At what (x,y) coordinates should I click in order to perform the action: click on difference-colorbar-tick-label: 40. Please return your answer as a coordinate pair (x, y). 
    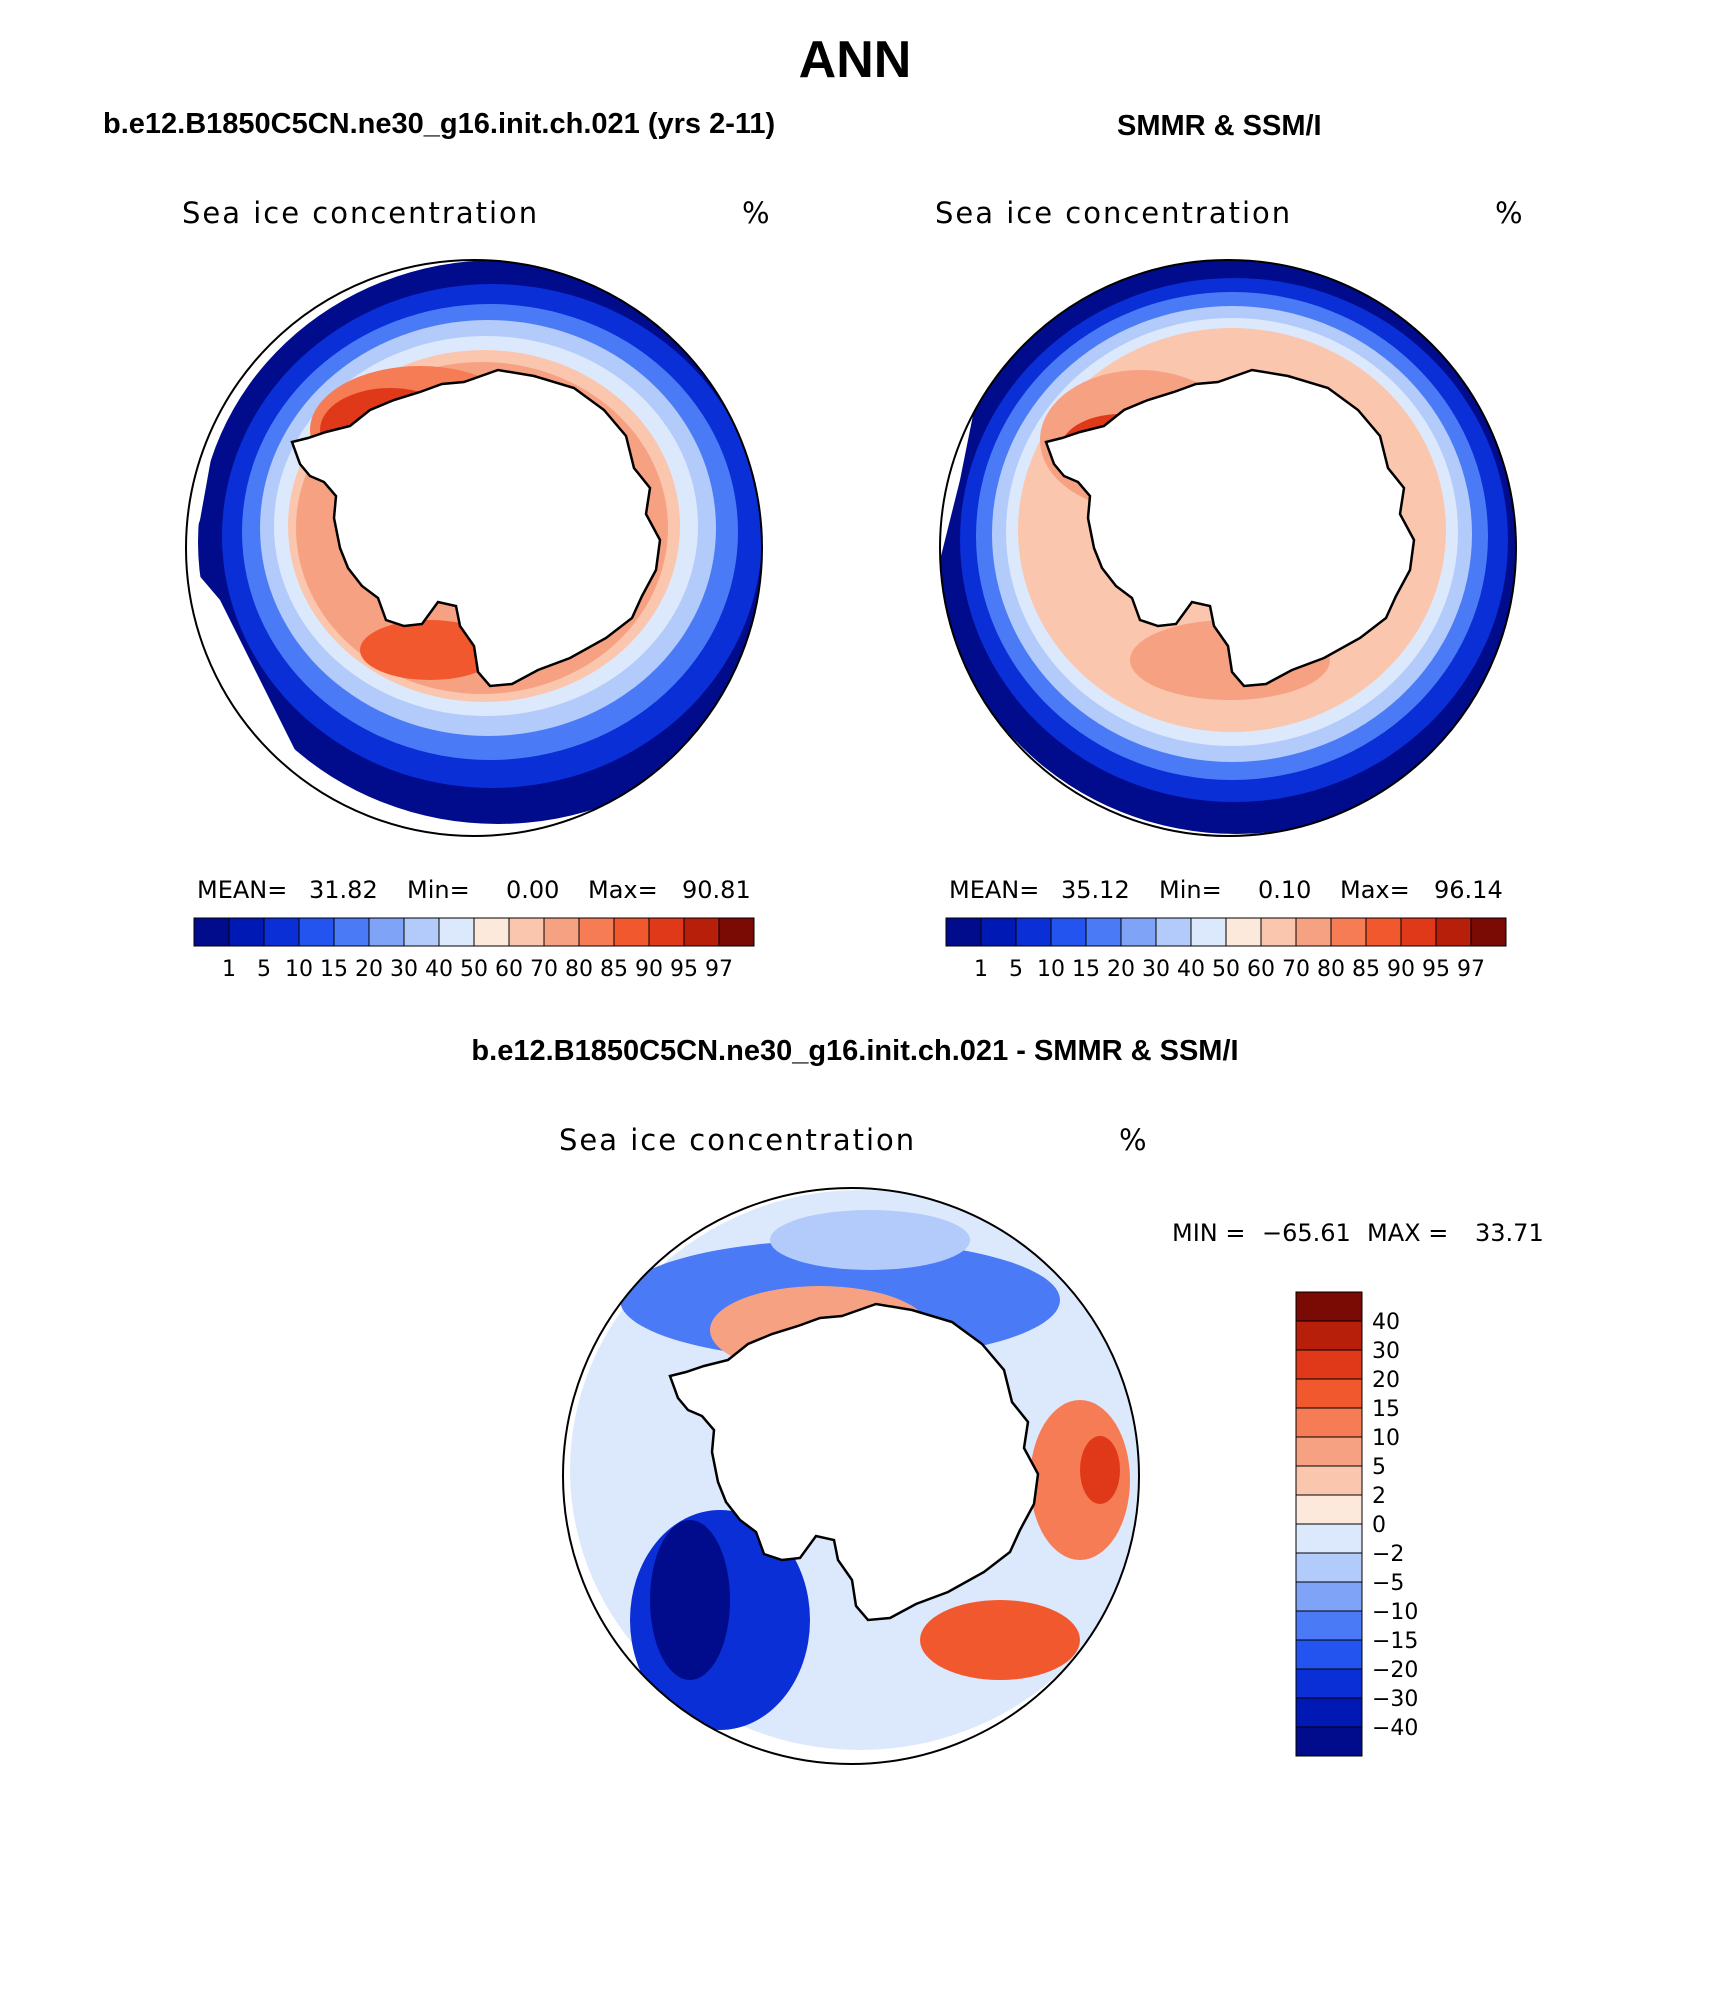
    Looking at the image, I should click on (1386, 1322).